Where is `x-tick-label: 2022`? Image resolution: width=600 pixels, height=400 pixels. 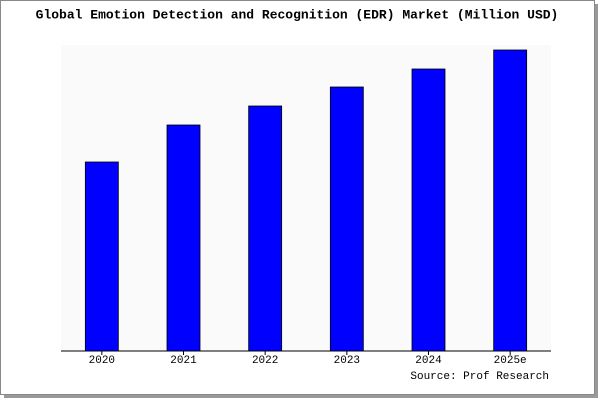
x-tick-label: 2022 is located at coordinates (265, 361).